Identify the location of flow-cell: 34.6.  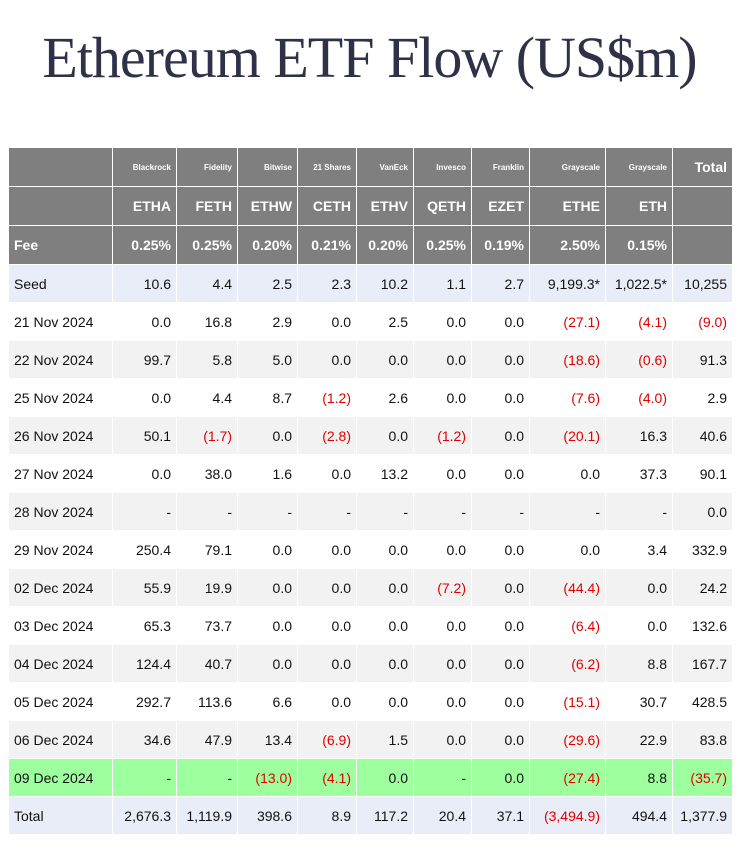
(144, 739).